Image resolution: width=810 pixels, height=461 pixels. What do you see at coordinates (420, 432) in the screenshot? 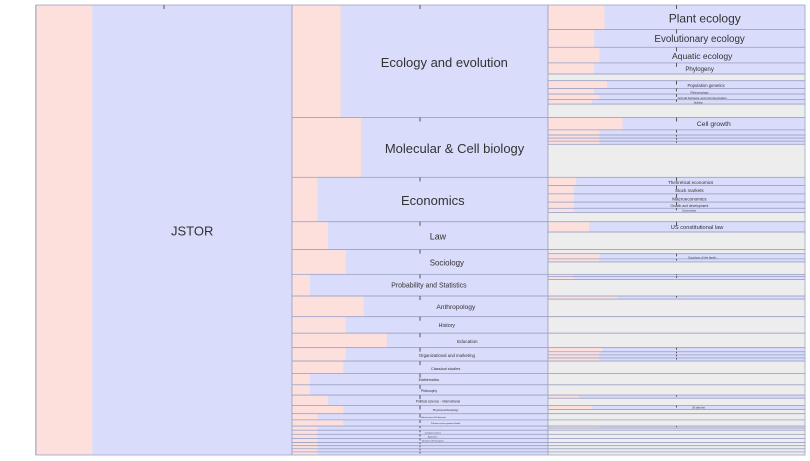
I see `discipline-computer-science-18: Computer science` at bounding box center [420, 432].